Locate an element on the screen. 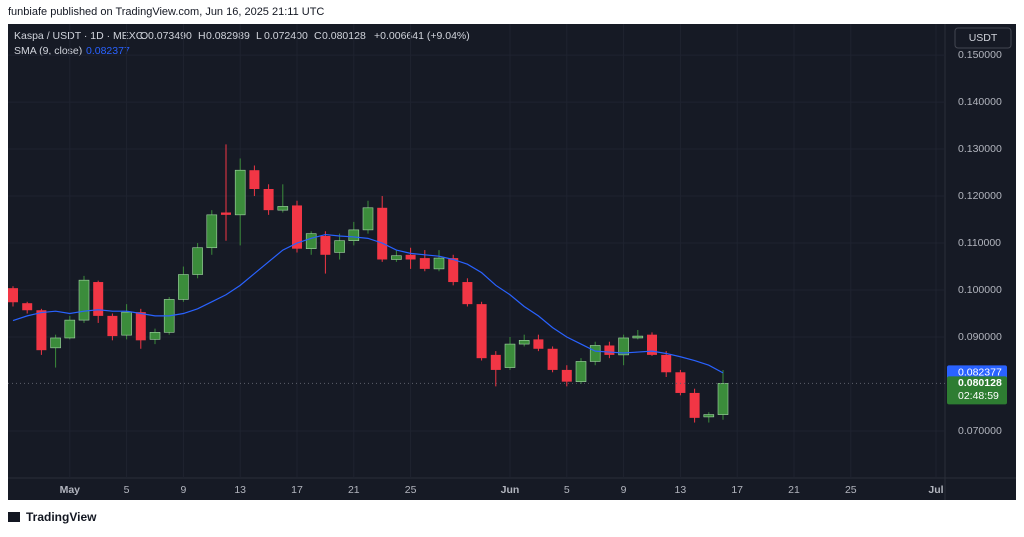 The image size is (1024, 537). currency: USDT is located at coordinates (983, 38).